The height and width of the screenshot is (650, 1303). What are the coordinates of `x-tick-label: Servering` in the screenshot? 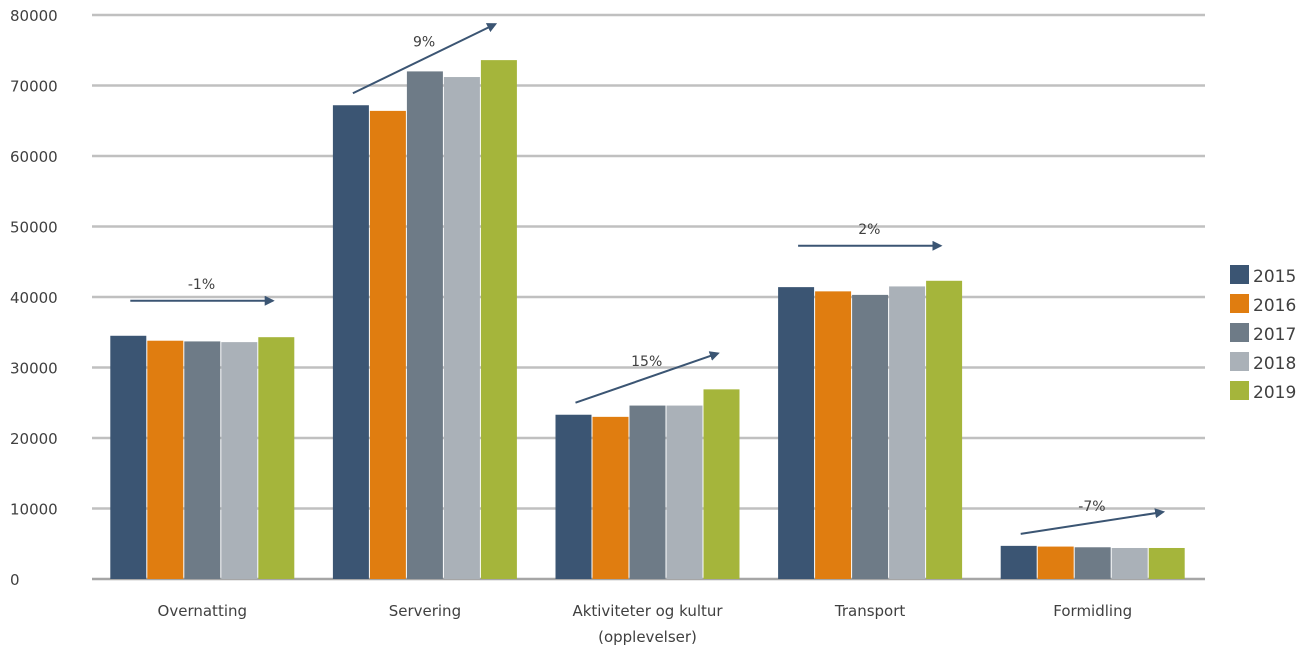 It's located at (425, 611).